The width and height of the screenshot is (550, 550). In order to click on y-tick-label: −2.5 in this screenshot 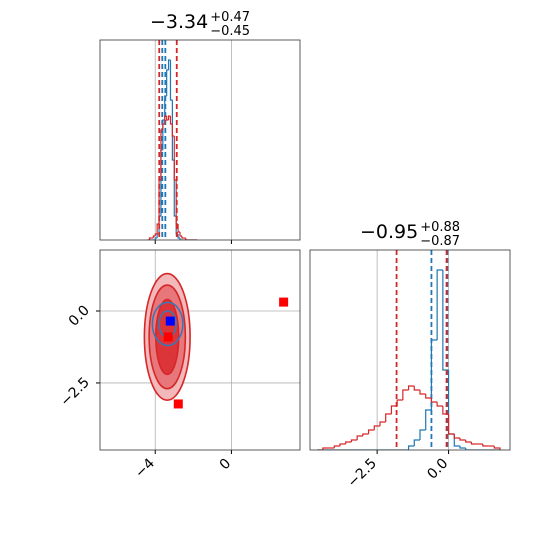, I will do `click(74, 391)`.